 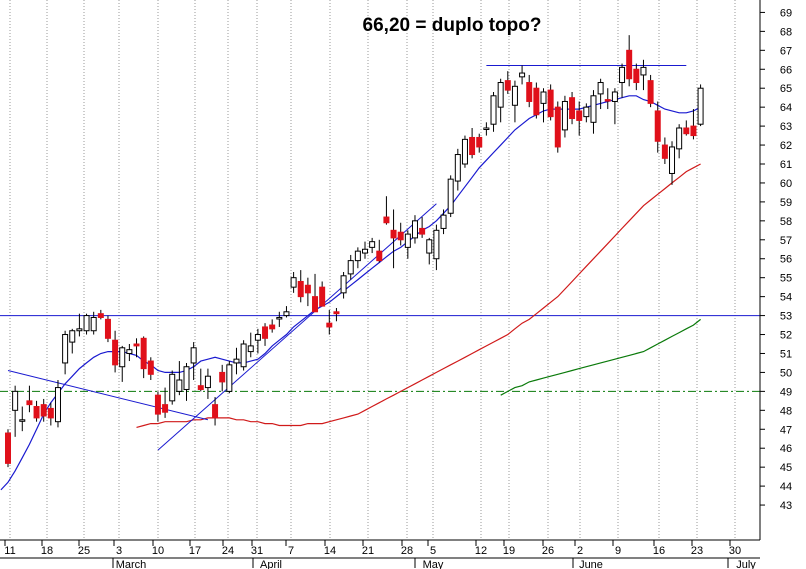 I want to click on x-day-label: 16, so click(x=659, y=551).